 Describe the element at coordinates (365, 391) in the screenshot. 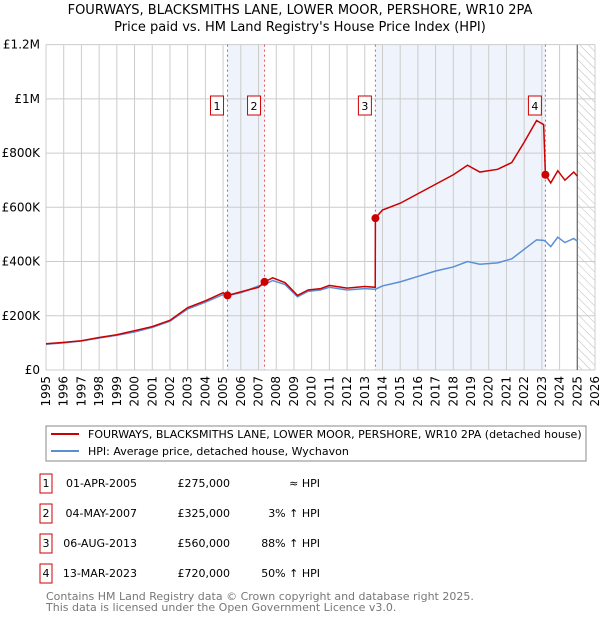

I see `x-tick-label: 2013` at that location.